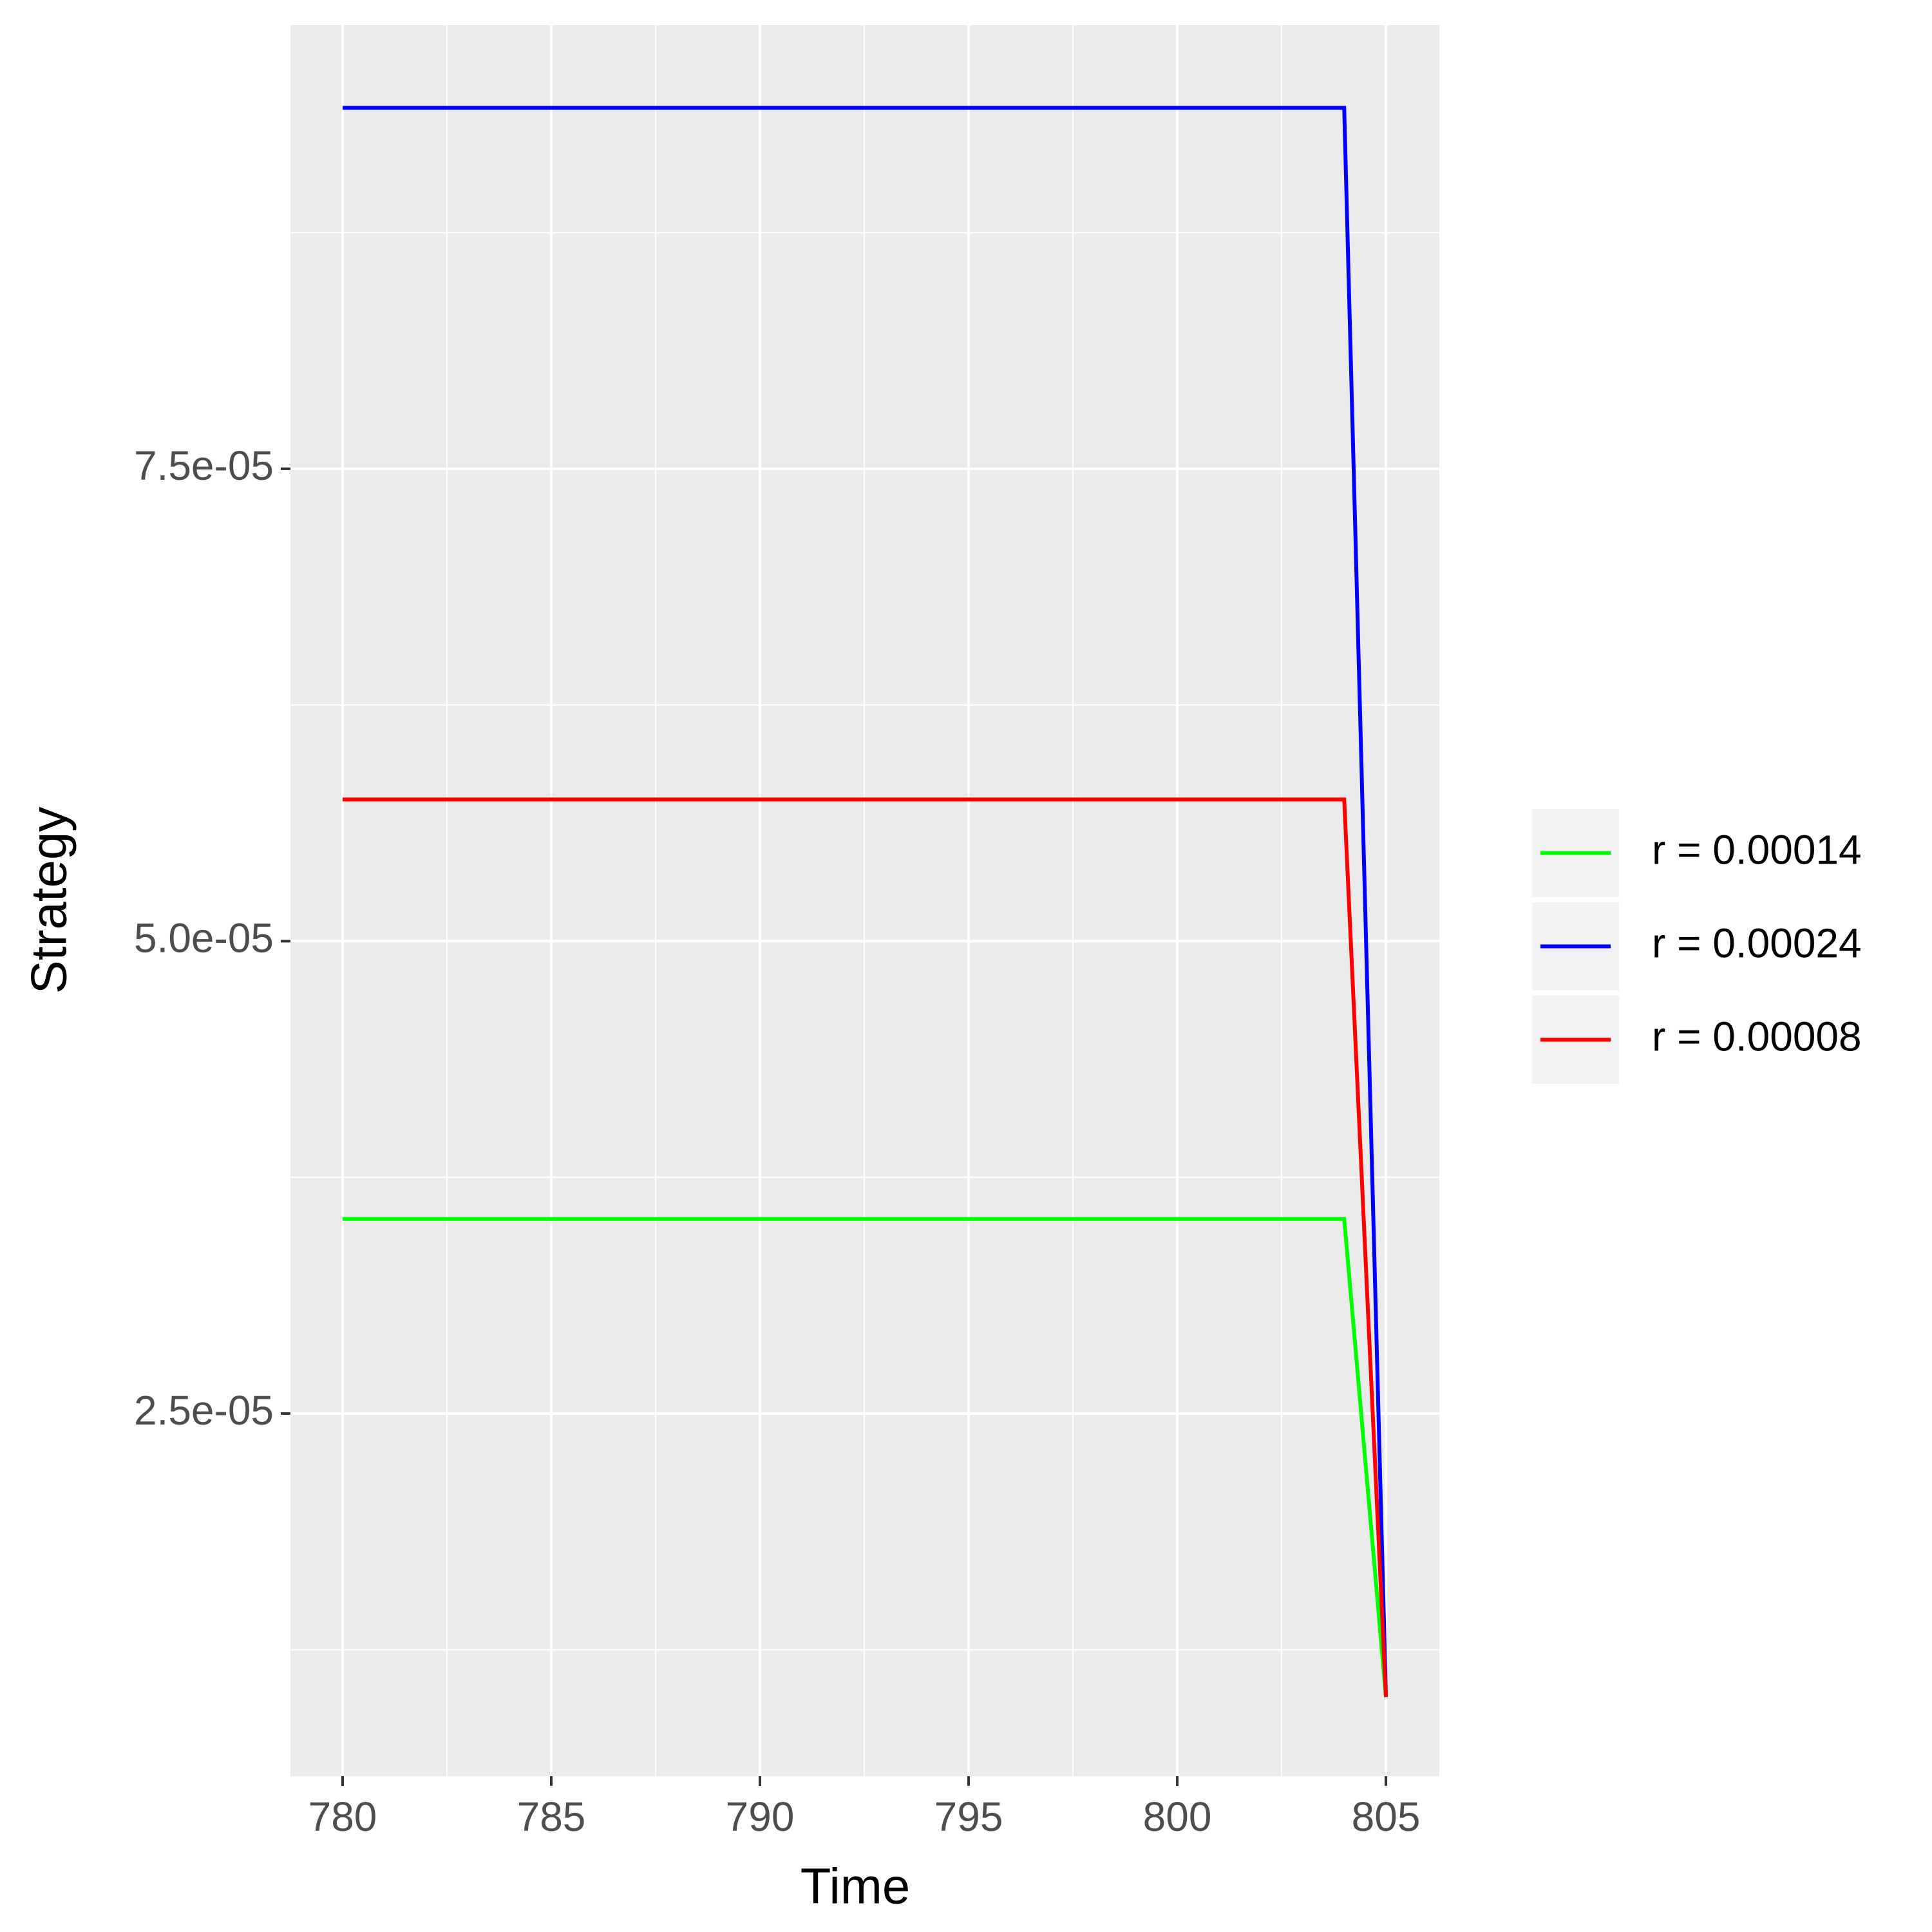 The height and width of the screenshot is (1932, 1932). Describe the element at coordinates (1757, 849) in the screenshot. I see `legend-label: r = 0.00014` at that location.